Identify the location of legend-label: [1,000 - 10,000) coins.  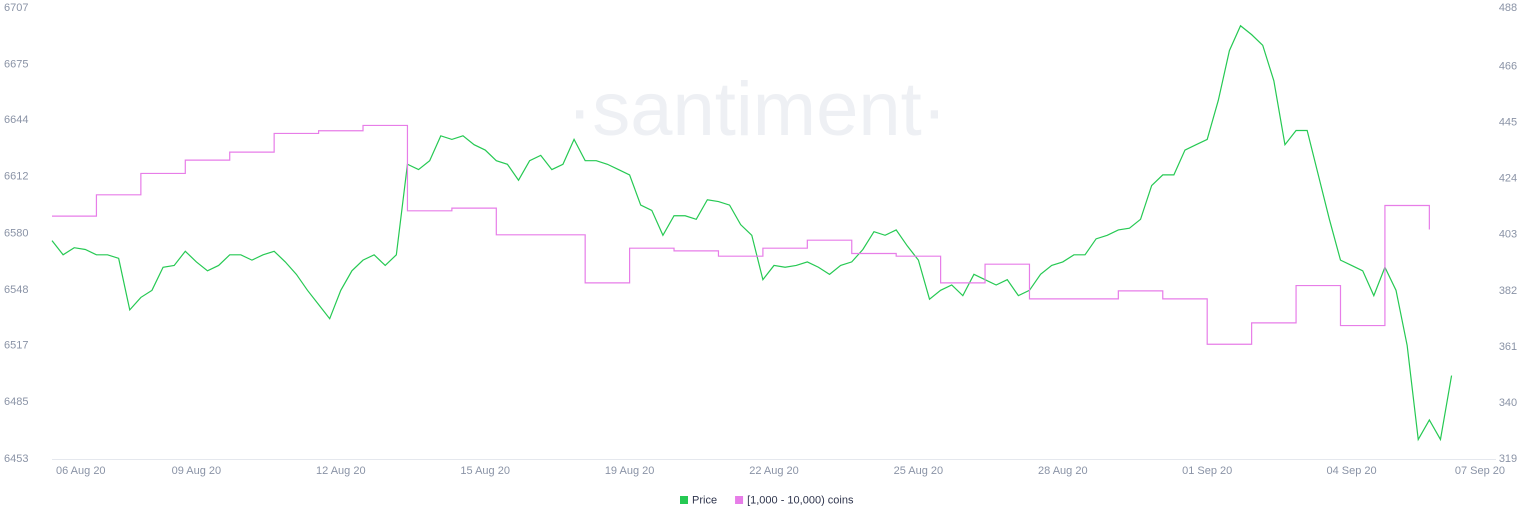
(800, 500).